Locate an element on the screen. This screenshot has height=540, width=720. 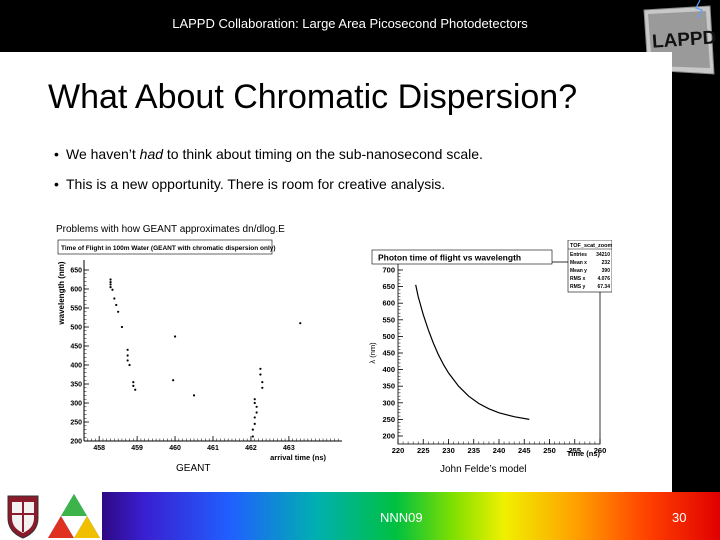
x-tick-label: 250 is located at coordinates (549, 450).